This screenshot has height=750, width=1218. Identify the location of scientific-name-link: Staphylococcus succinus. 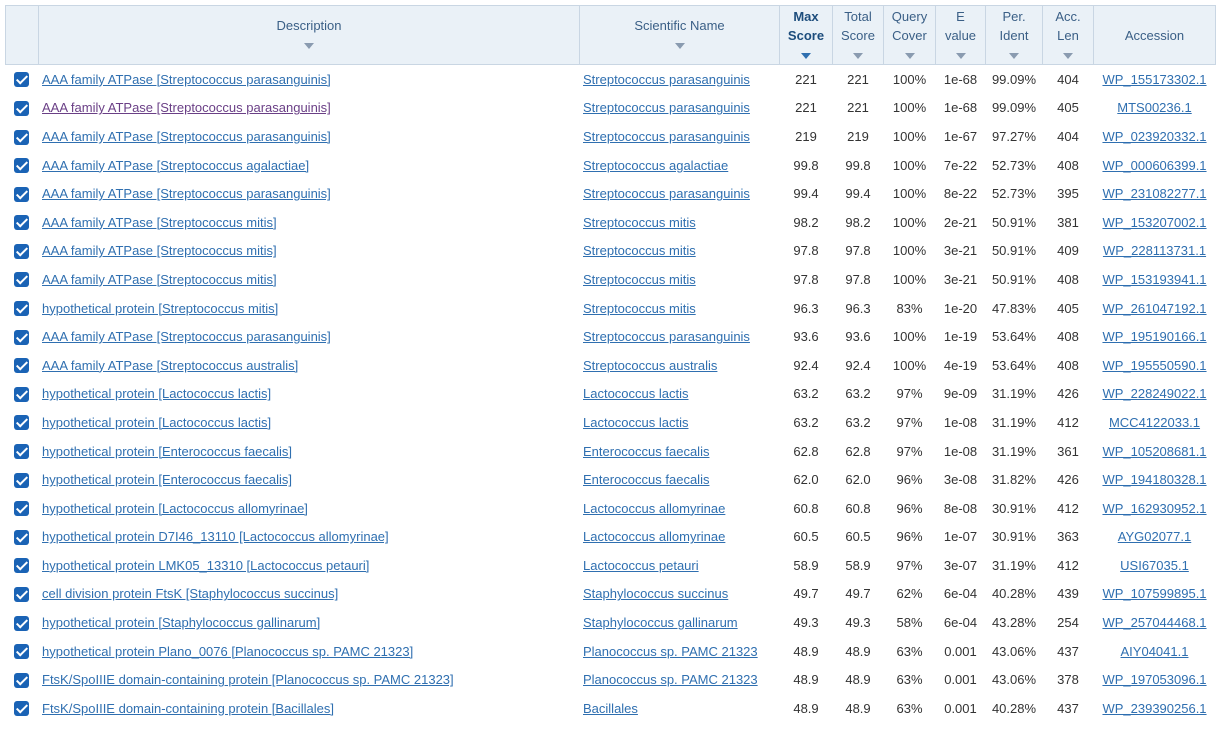
(656, 594).